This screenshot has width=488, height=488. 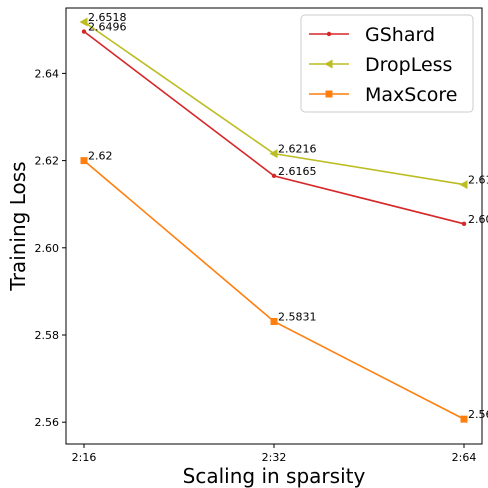 What do you see at coordinates (274, 476) in the screenshot?
I see `x-axis-title: Scaling in sparsity` at bounding box center [274, 476].